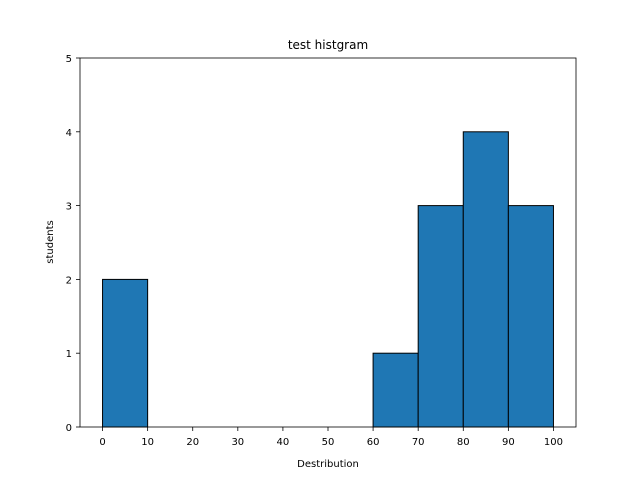 The image size is (640, 480). Describe the element at coordinates (69, 133) in the screenshot. I see `y-tick-label: 4` at that location.